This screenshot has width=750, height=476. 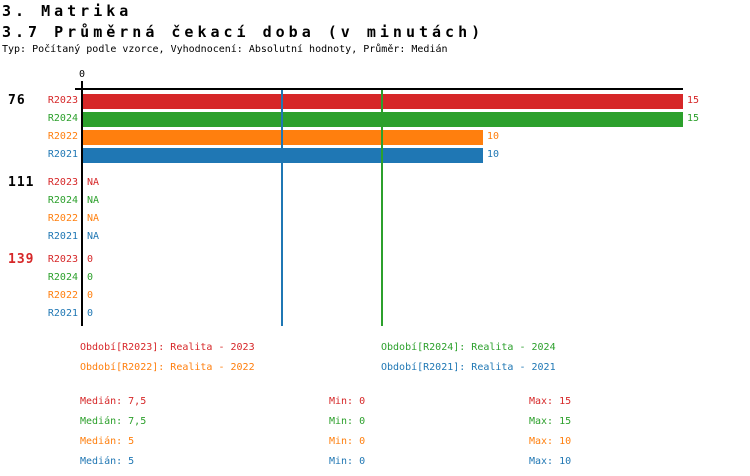 I want to click on bar-row: R2024 15, so click(x=375, y=119).